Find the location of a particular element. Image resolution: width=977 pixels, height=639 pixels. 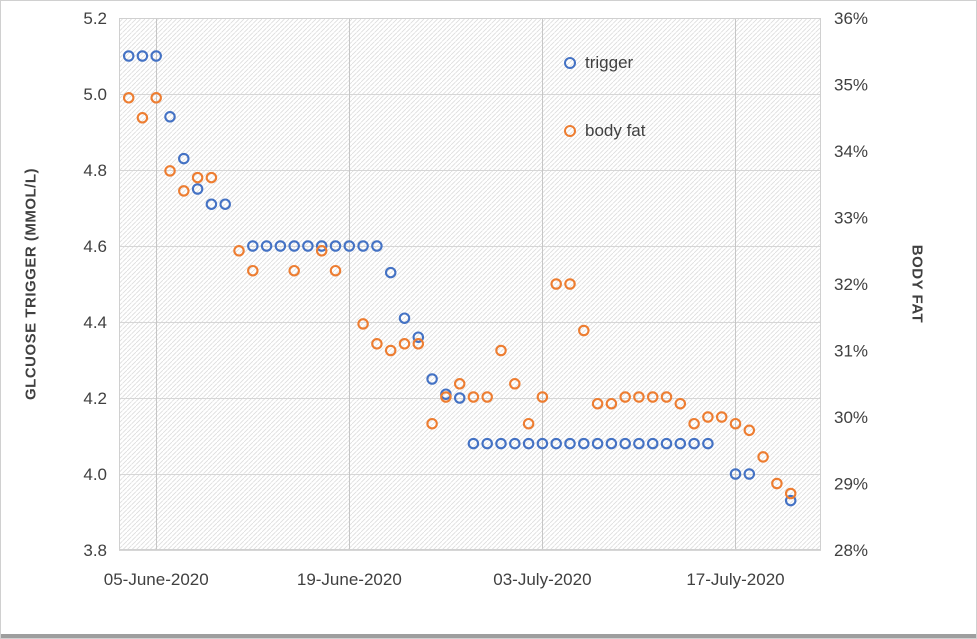

right-tick-label: 34% is located at coordinates (851, 151).